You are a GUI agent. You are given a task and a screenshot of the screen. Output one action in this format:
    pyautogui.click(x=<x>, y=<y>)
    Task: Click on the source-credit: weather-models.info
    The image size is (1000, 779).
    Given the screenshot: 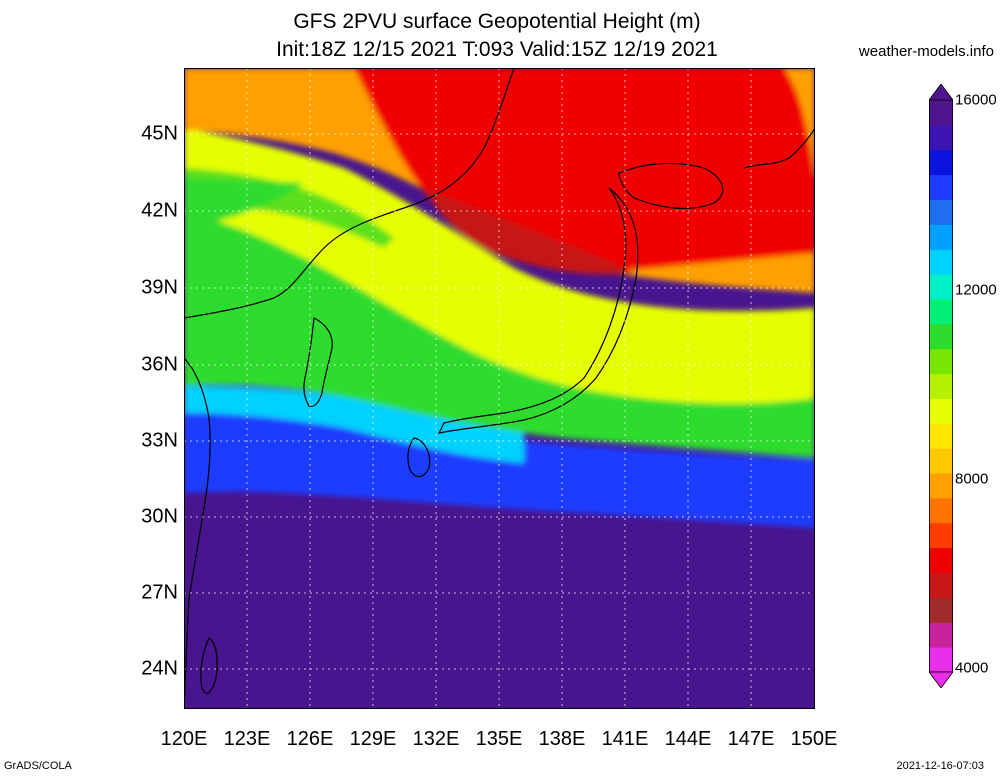 What is the action you would take?
    pyautogui.click(x=926, y=51)
    